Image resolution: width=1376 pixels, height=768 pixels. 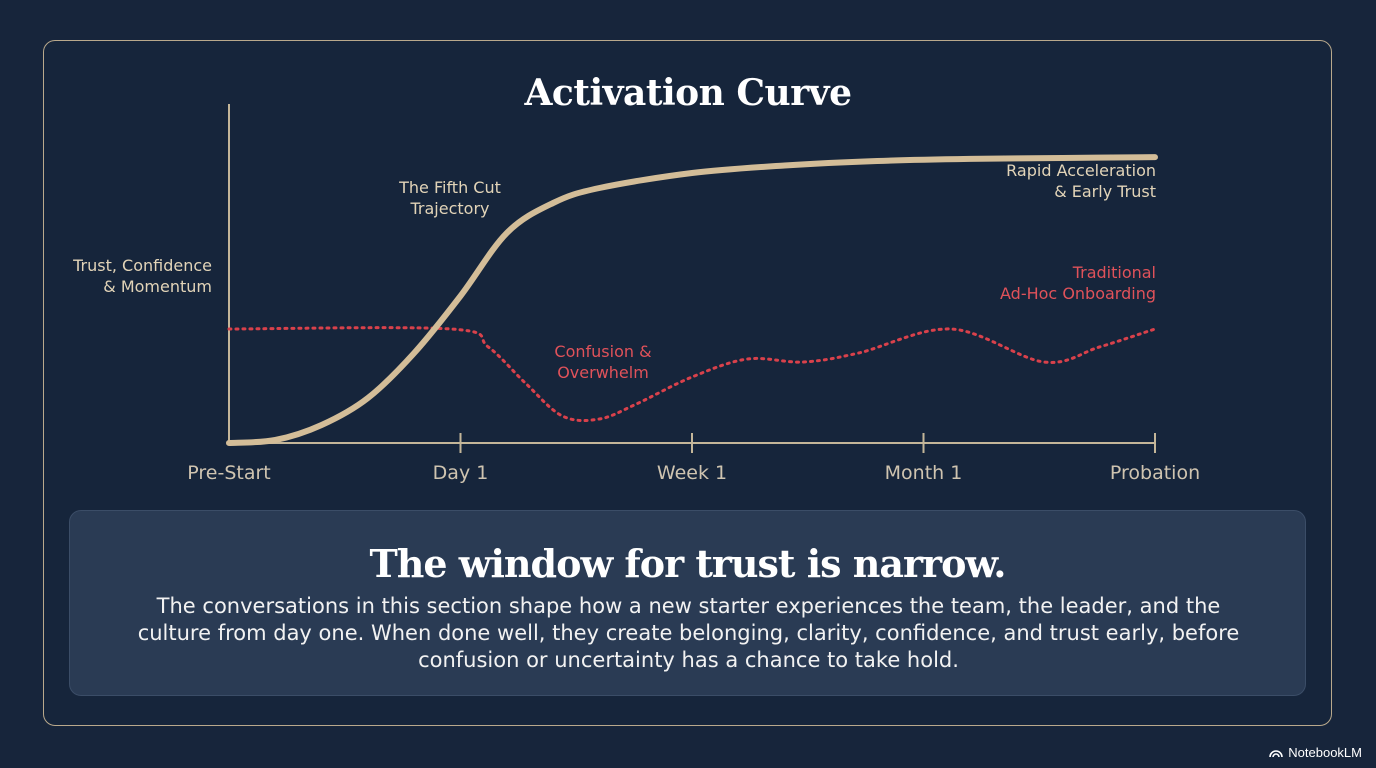 I want to click on brand-label: NotebookLM, so click(x=1325, y=752).